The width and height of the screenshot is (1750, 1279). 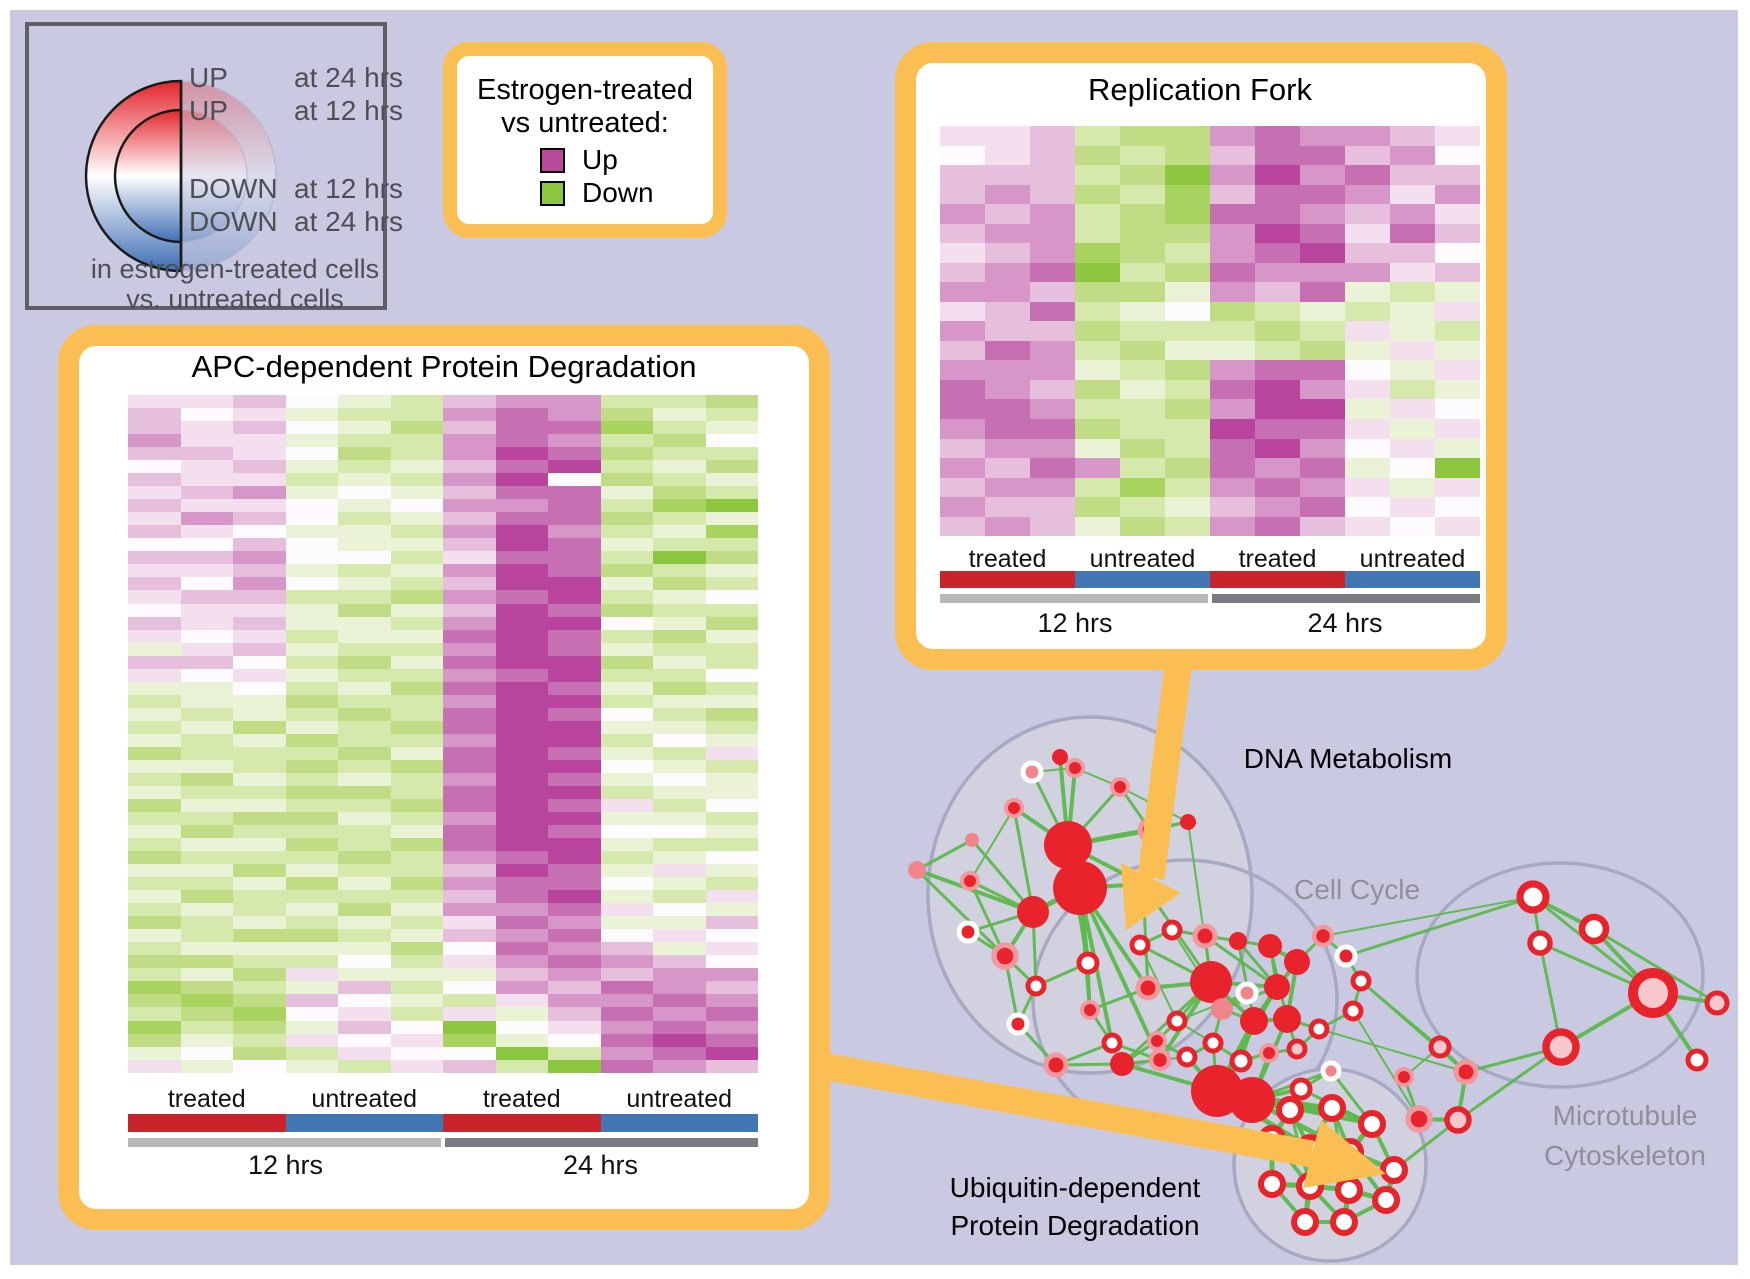 I want to click on legend-up-12-word: UP, so click(x=208, y=110).